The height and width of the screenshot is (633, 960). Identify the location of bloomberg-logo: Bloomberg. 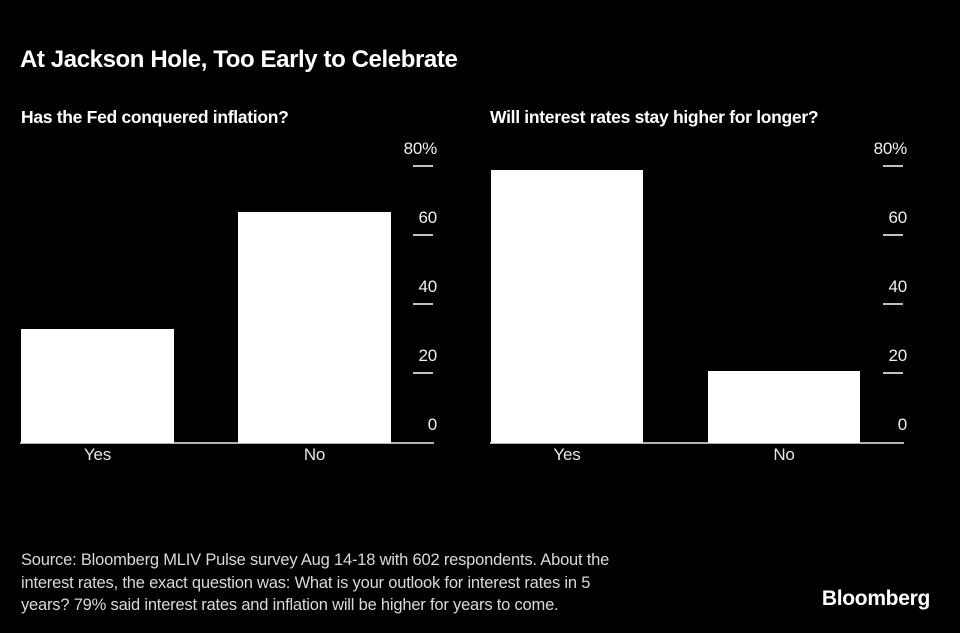
(875, 598).